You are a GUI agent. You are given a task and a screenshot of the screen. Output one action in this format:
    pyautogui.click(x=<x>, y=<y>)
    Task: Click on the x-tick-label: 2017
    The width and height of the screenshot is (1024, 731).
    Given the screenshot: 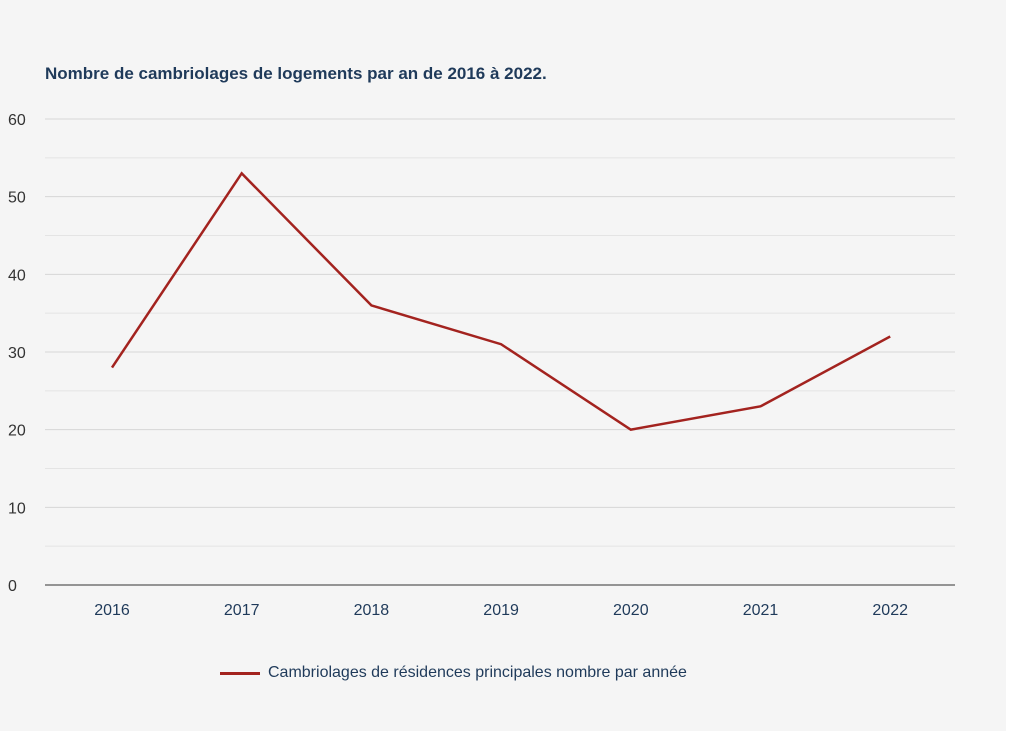 What is the action you would take?
    pyautogui.click(x=242, y=610)
    